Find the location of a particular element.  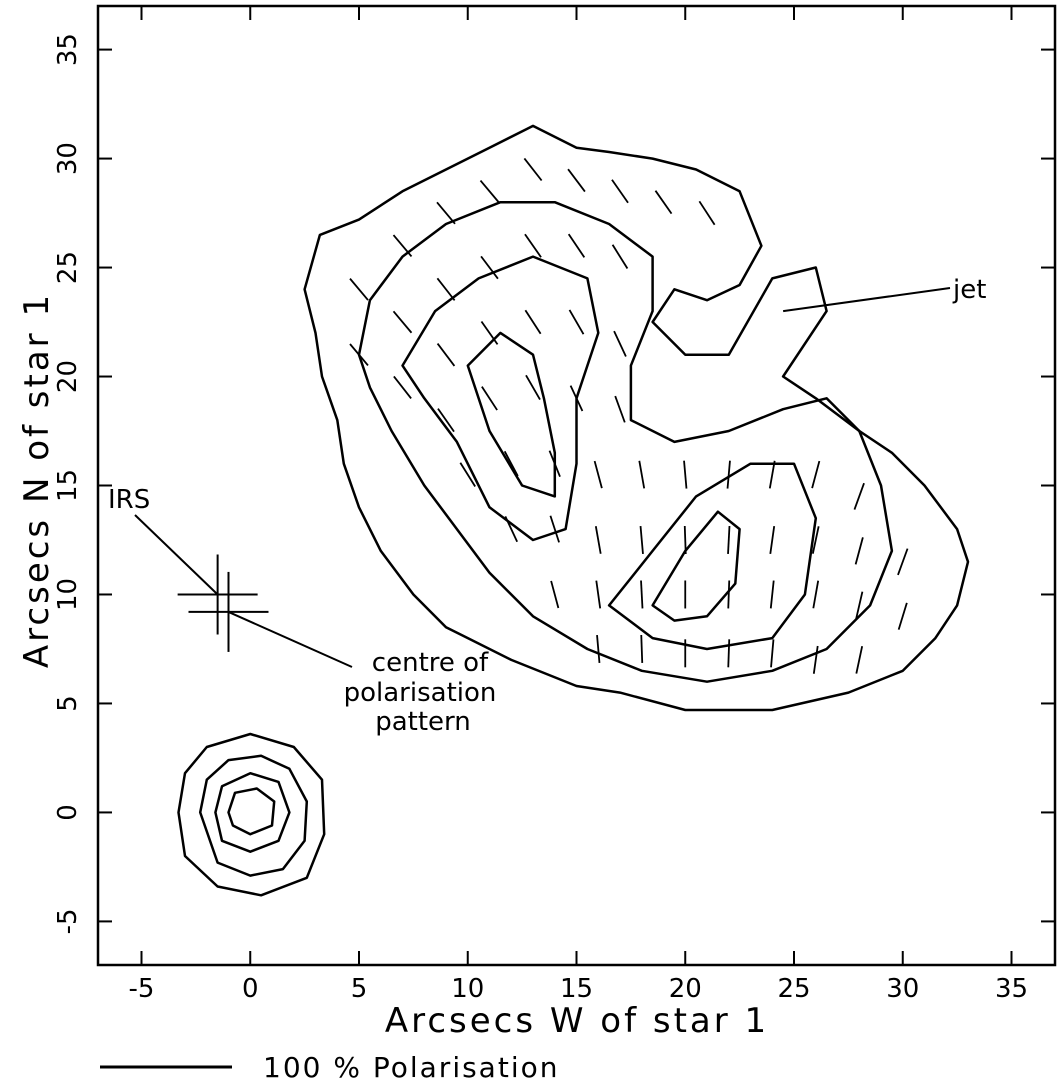

y-tick-label: 5 is located at coordinates (68, 703).